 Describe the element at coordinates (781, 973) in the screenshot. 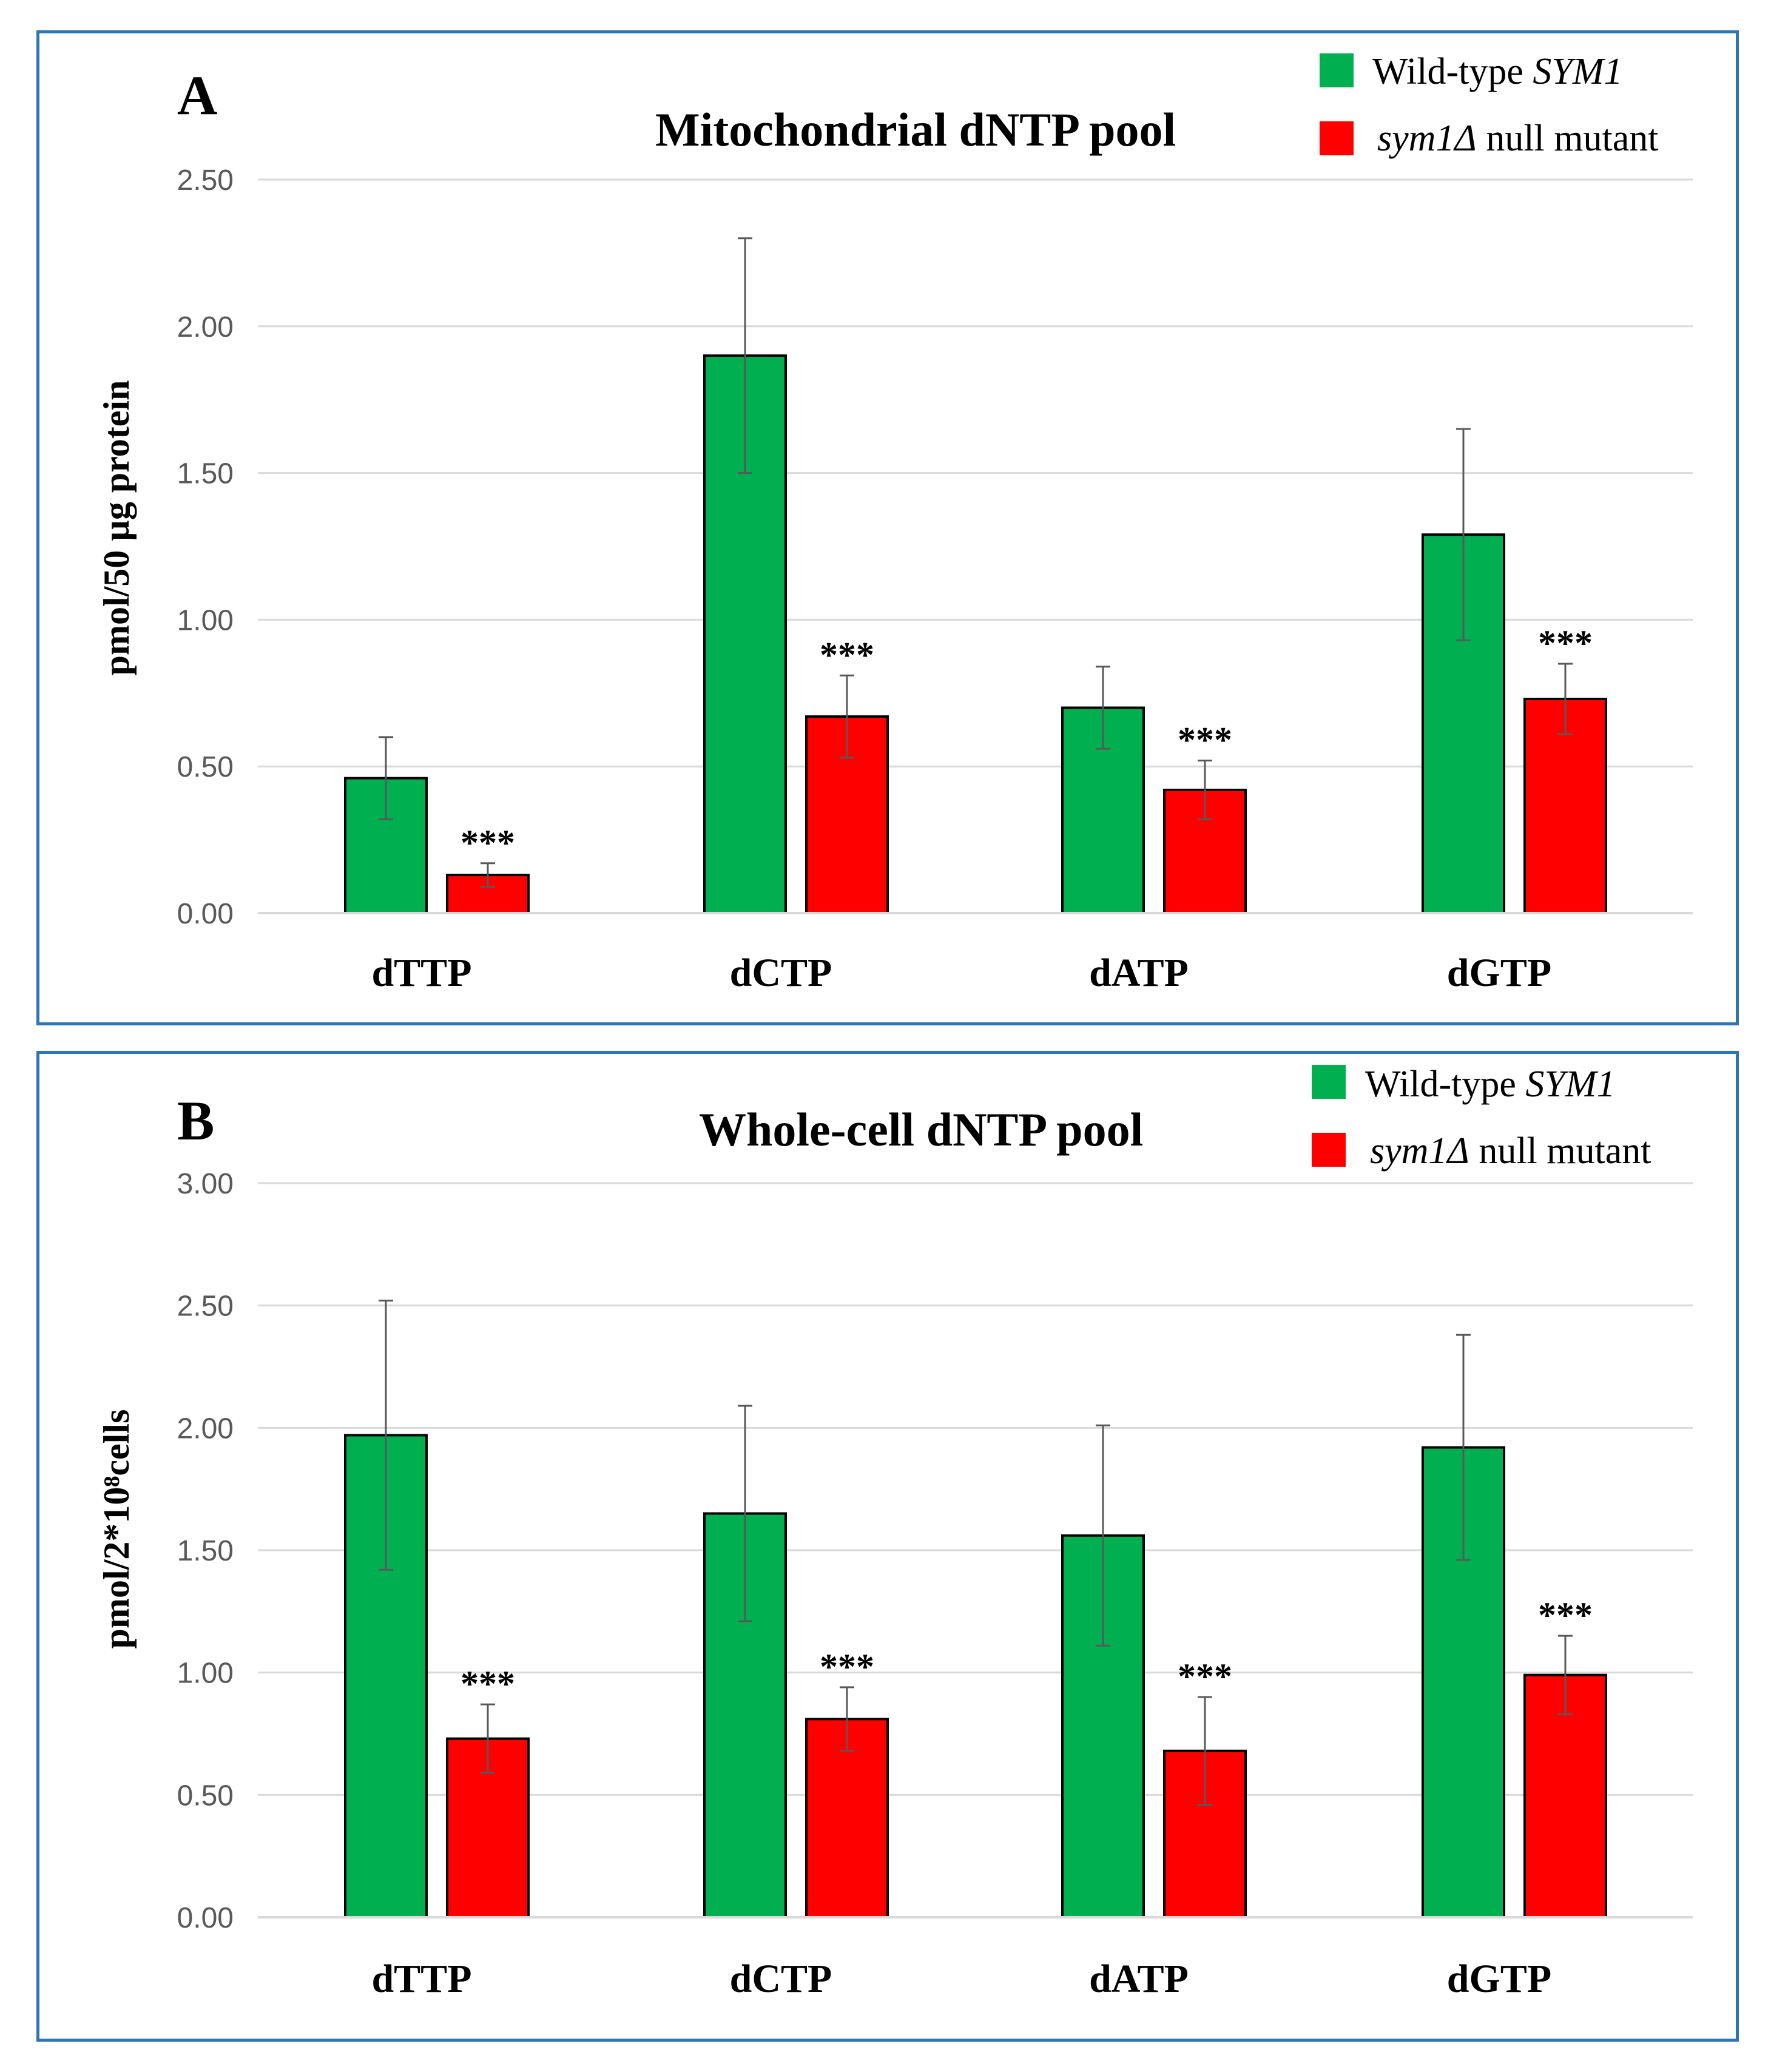

I see `panel-a-category-label-dctp: dCTP` at that location.